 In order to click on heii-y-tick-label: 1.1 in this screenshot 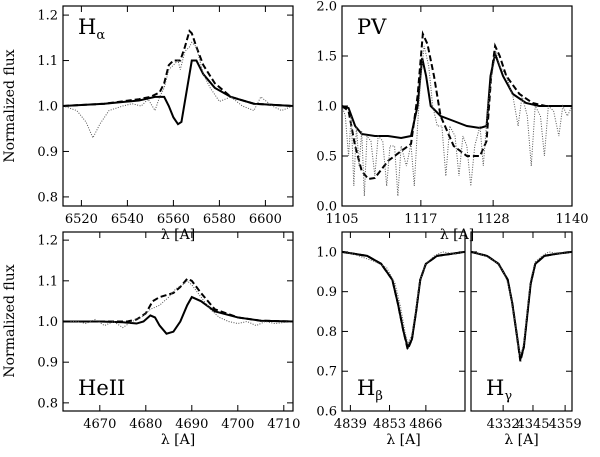, I will do `click(47, 281)`.